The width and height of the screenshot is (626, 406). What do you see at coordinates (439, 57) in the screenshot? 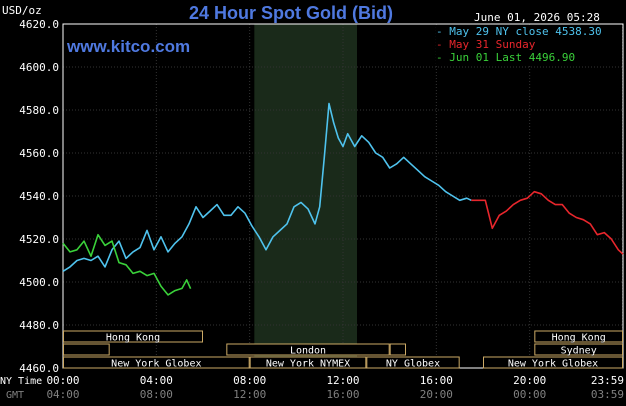
I see `legend-dash-jun01: -` at bounding box center [439, 57].